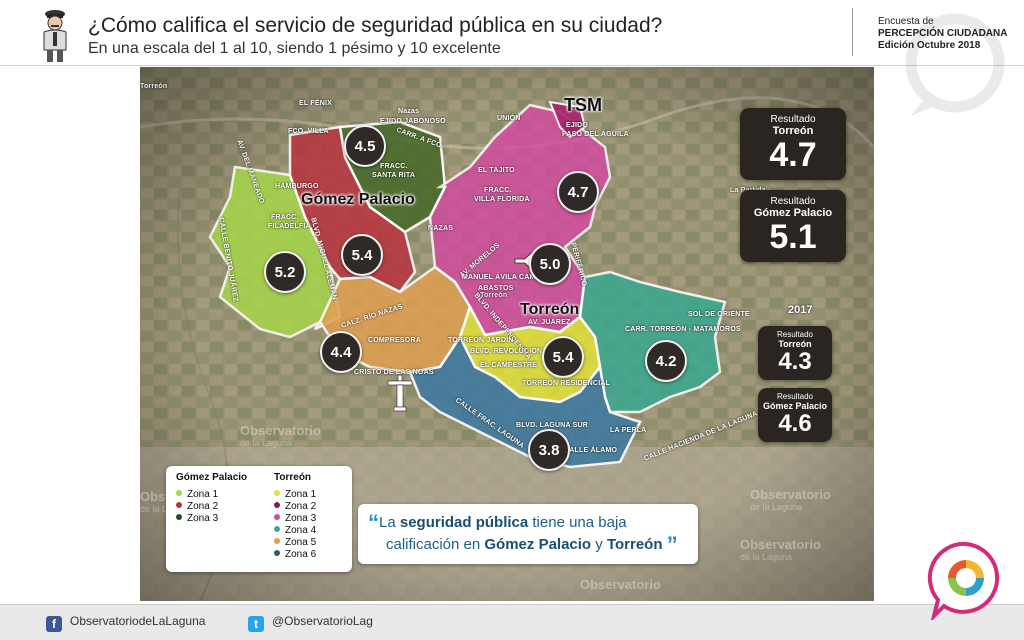  I want to click on score-badge-t2: 4.7, so click(578, 192).